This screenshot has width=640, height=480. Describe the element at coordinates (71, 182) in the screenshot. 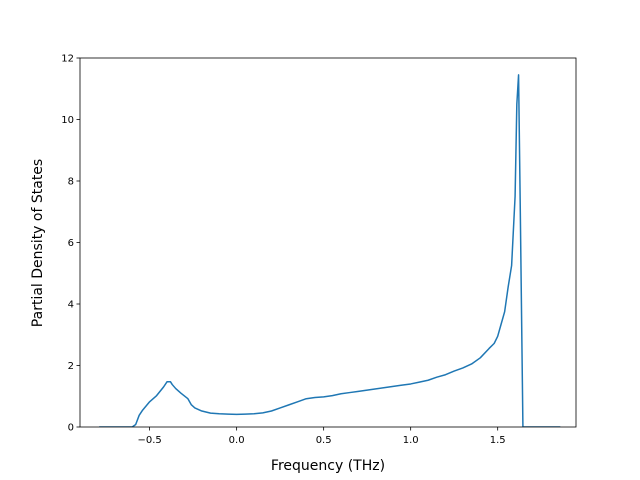

I see `y-tick-label: 8` at that location.